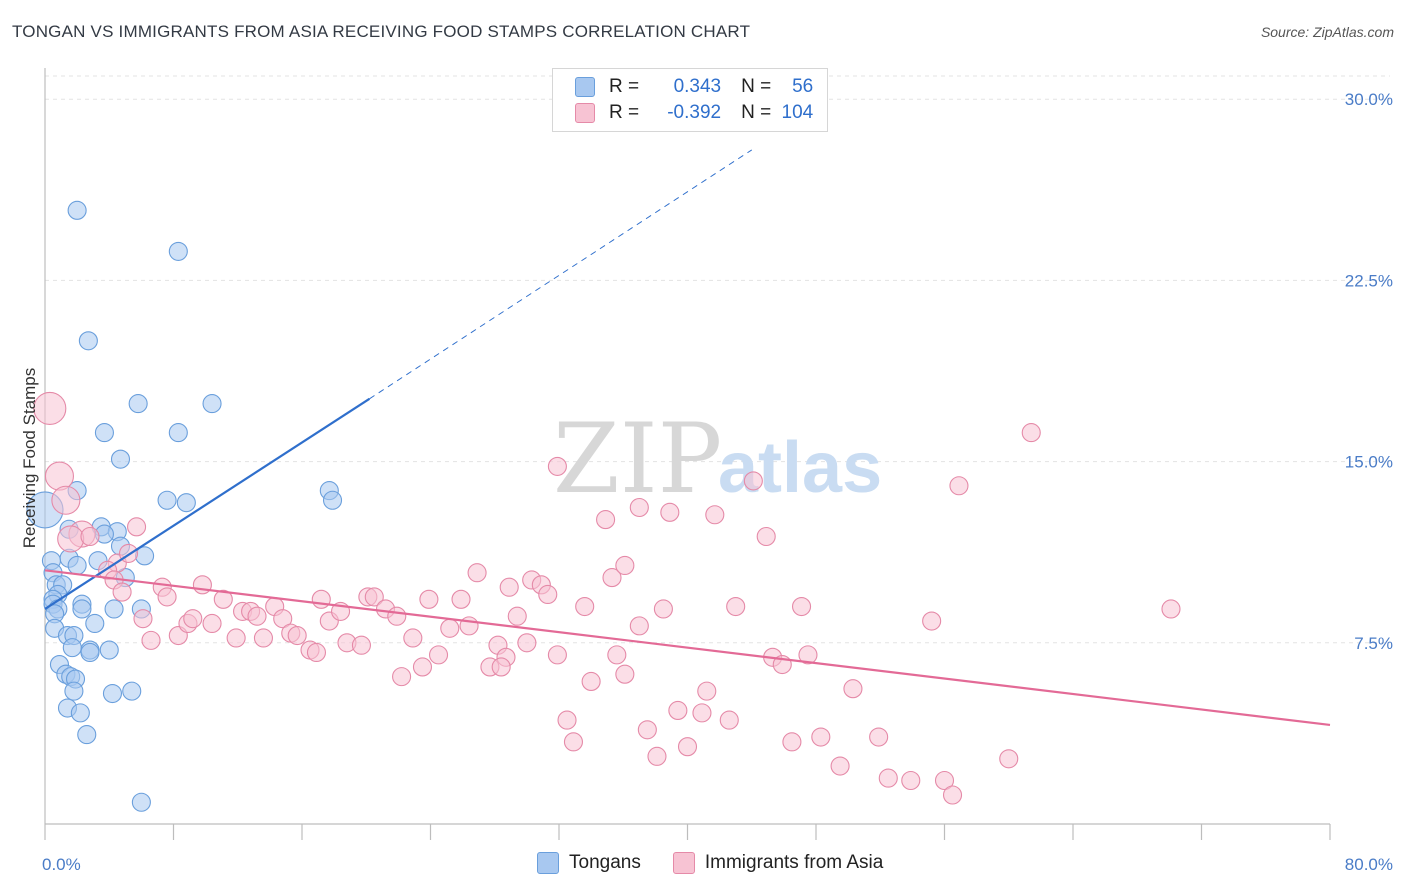  What do you see at coordinates (624, 86) in the screenshot?
I see `legend-r-label: R =` at bounding box center [624, 86].